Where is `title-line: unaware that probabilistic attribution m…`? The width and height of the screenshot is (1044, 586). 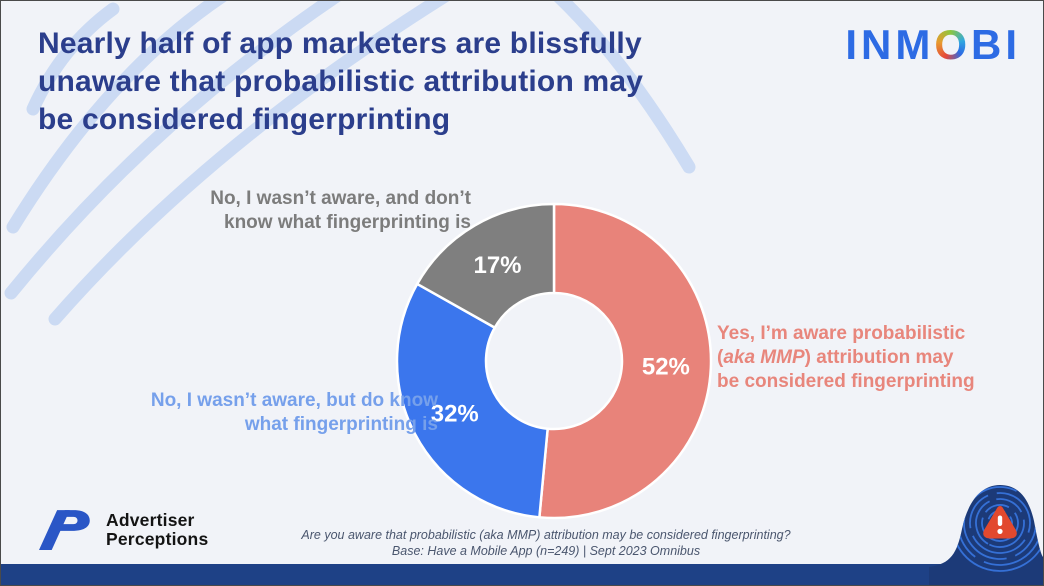
title-line: unaware that probabilistic attribution m… is located at coordinates (341, 81).